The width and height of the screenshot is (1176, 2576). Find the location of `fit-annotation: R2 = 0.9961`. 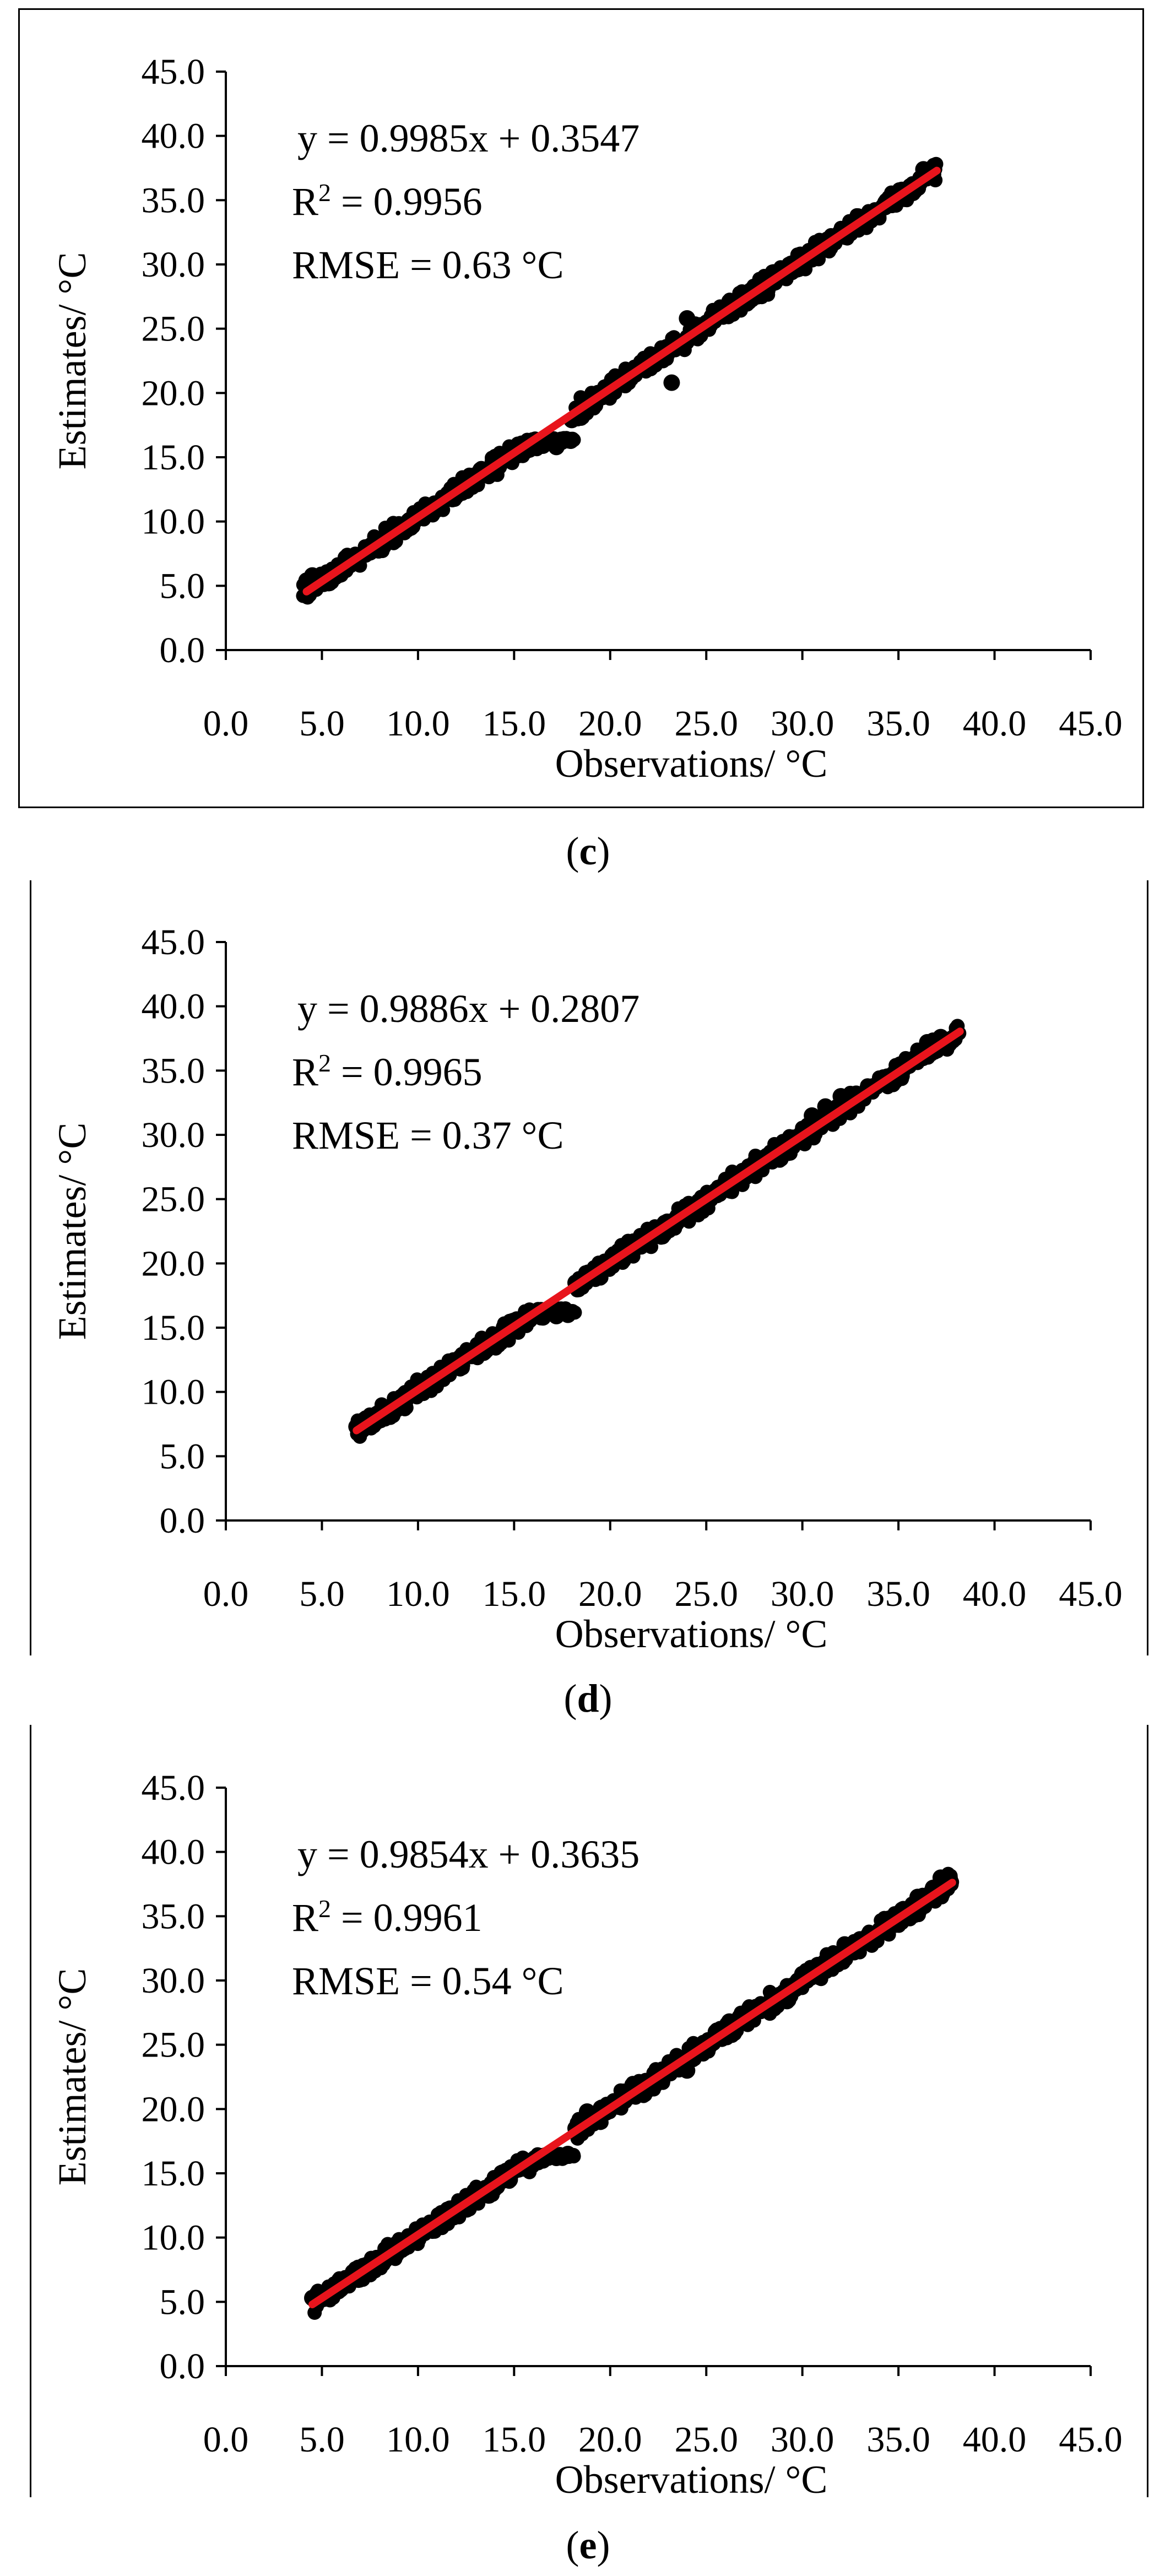

fit-annotation: R2 = 0.9961 is located at coordinates (388, 1917).